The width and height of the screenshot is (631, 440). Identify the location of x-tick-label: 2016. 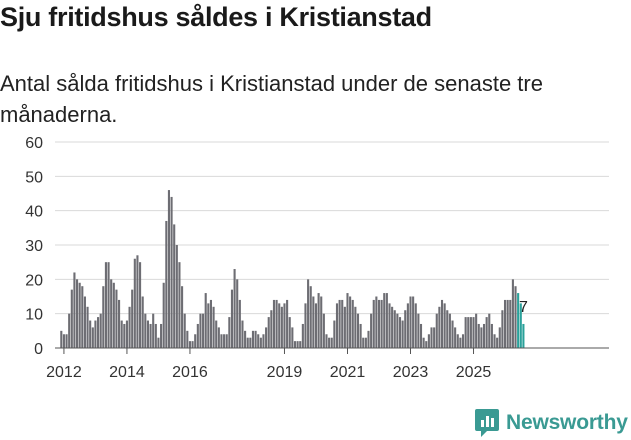
(190, 372).